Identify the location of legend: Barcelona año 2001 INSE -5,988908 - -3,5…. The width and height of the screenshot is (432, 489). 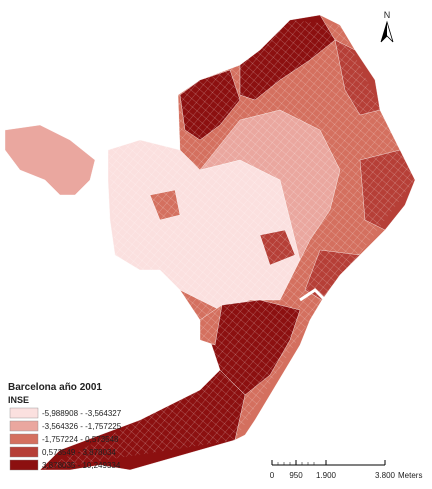
(65, 426).